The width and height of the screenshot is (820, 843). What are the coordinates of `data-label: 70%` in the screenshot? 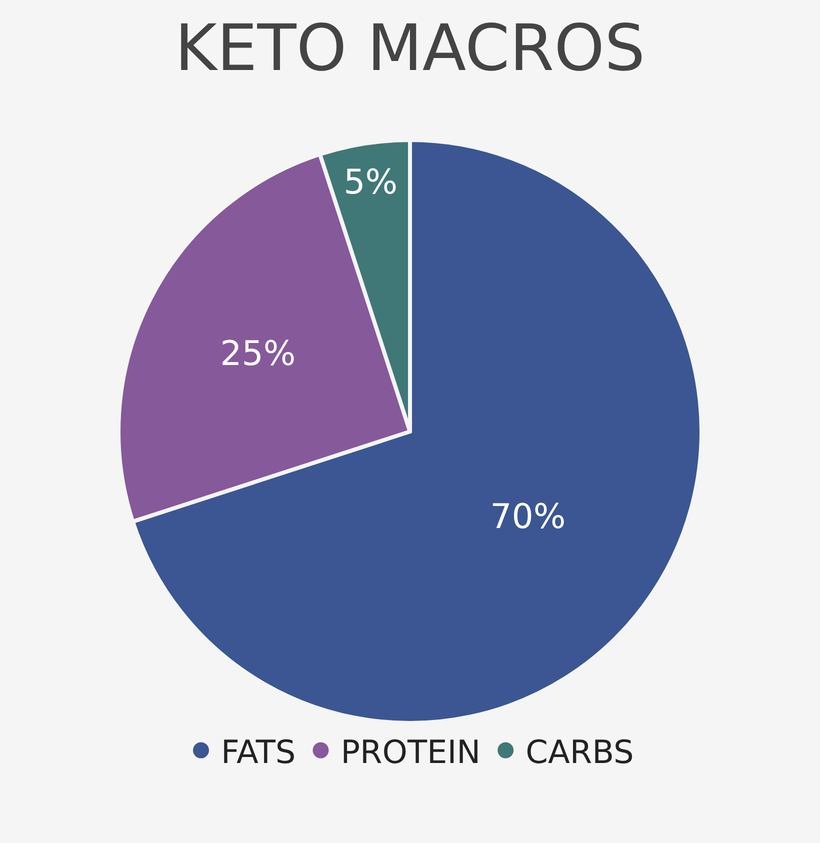 It's located at (528, 517).